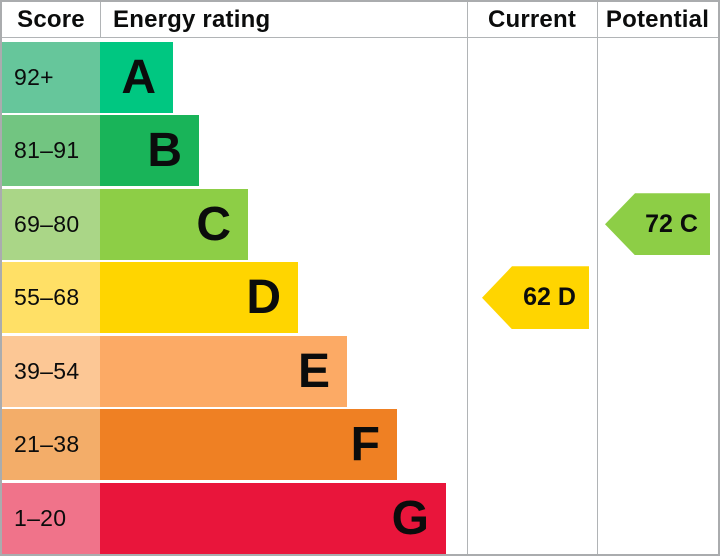 This screenshot has width=720, height=556. I want to click on band-letter: F, so click(365, 445).